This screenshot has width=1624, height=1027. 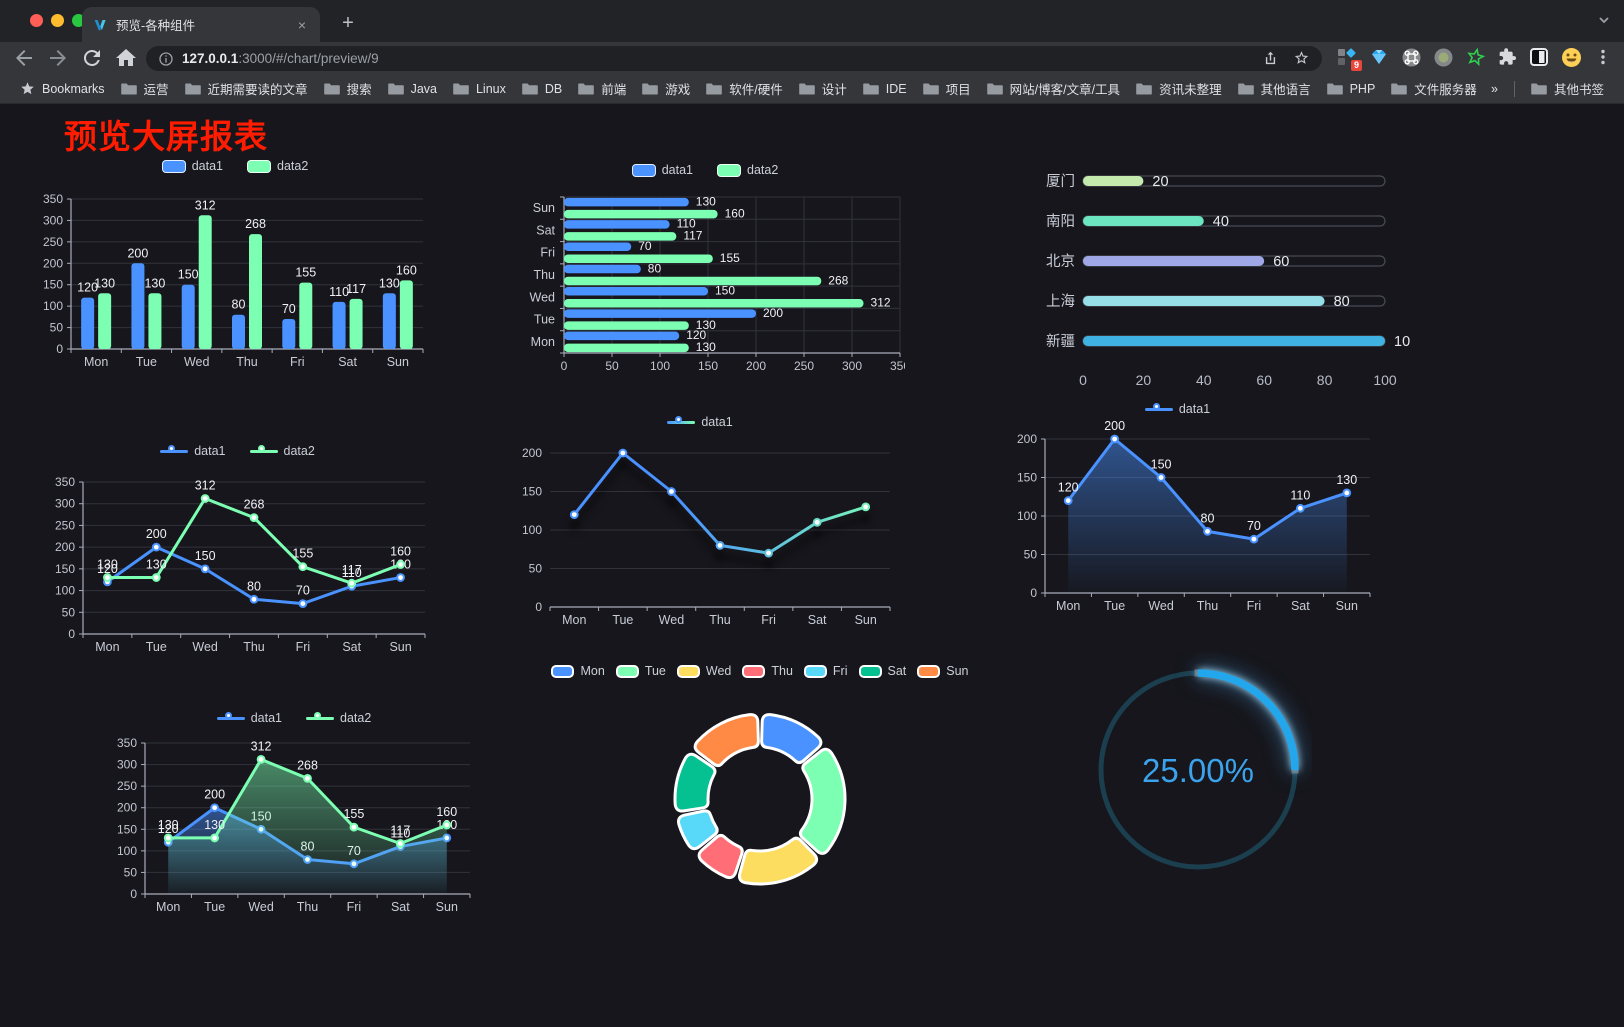 I want to click on hbar-data2-Wed, so click(x=714, y=303).